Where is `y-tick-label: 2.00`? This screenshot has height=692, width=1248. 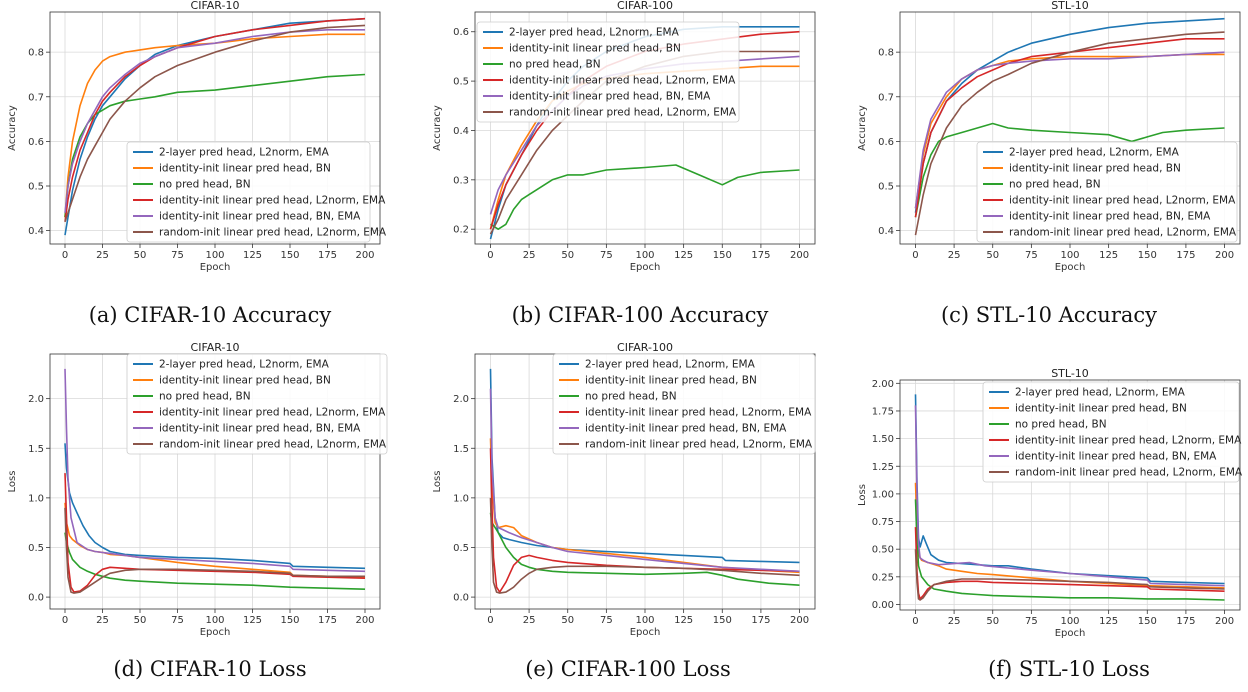 y-tick-label: 2.00 is located at coordinates (883, 384).